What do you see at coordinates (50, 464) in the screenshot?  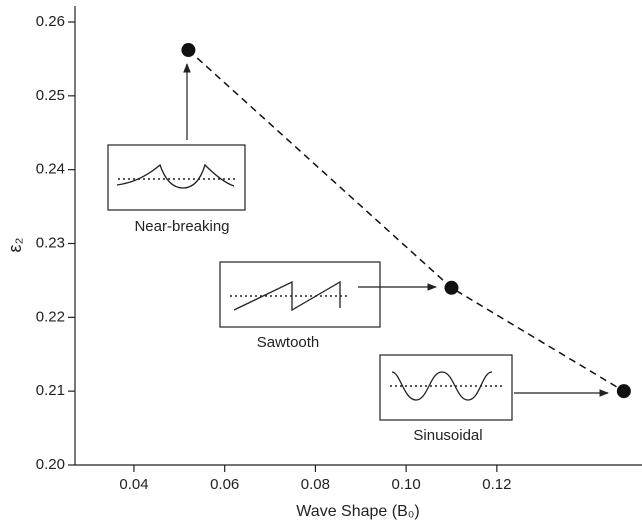 I see `y-tick-label: 0.20` at bounding box center [50, 464].